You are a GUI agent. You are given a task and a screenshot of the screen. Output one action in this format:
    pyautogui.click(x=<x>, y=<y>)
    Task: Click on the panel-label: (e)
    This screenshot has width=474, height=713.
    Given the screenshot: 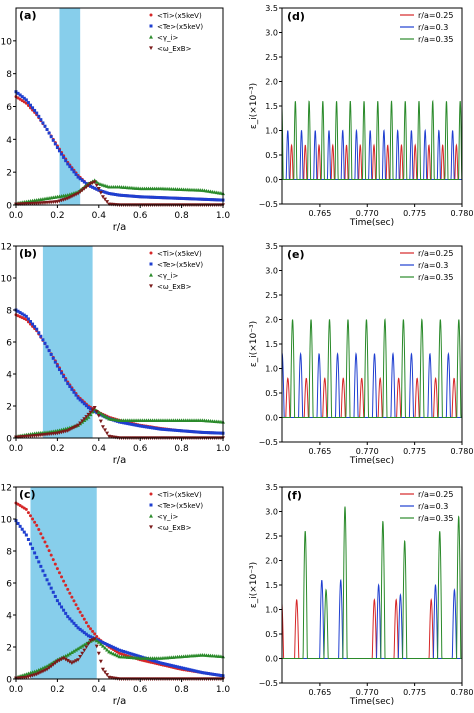 What is the action you would take?
    pyautogui.click(x=296, y=254)
    